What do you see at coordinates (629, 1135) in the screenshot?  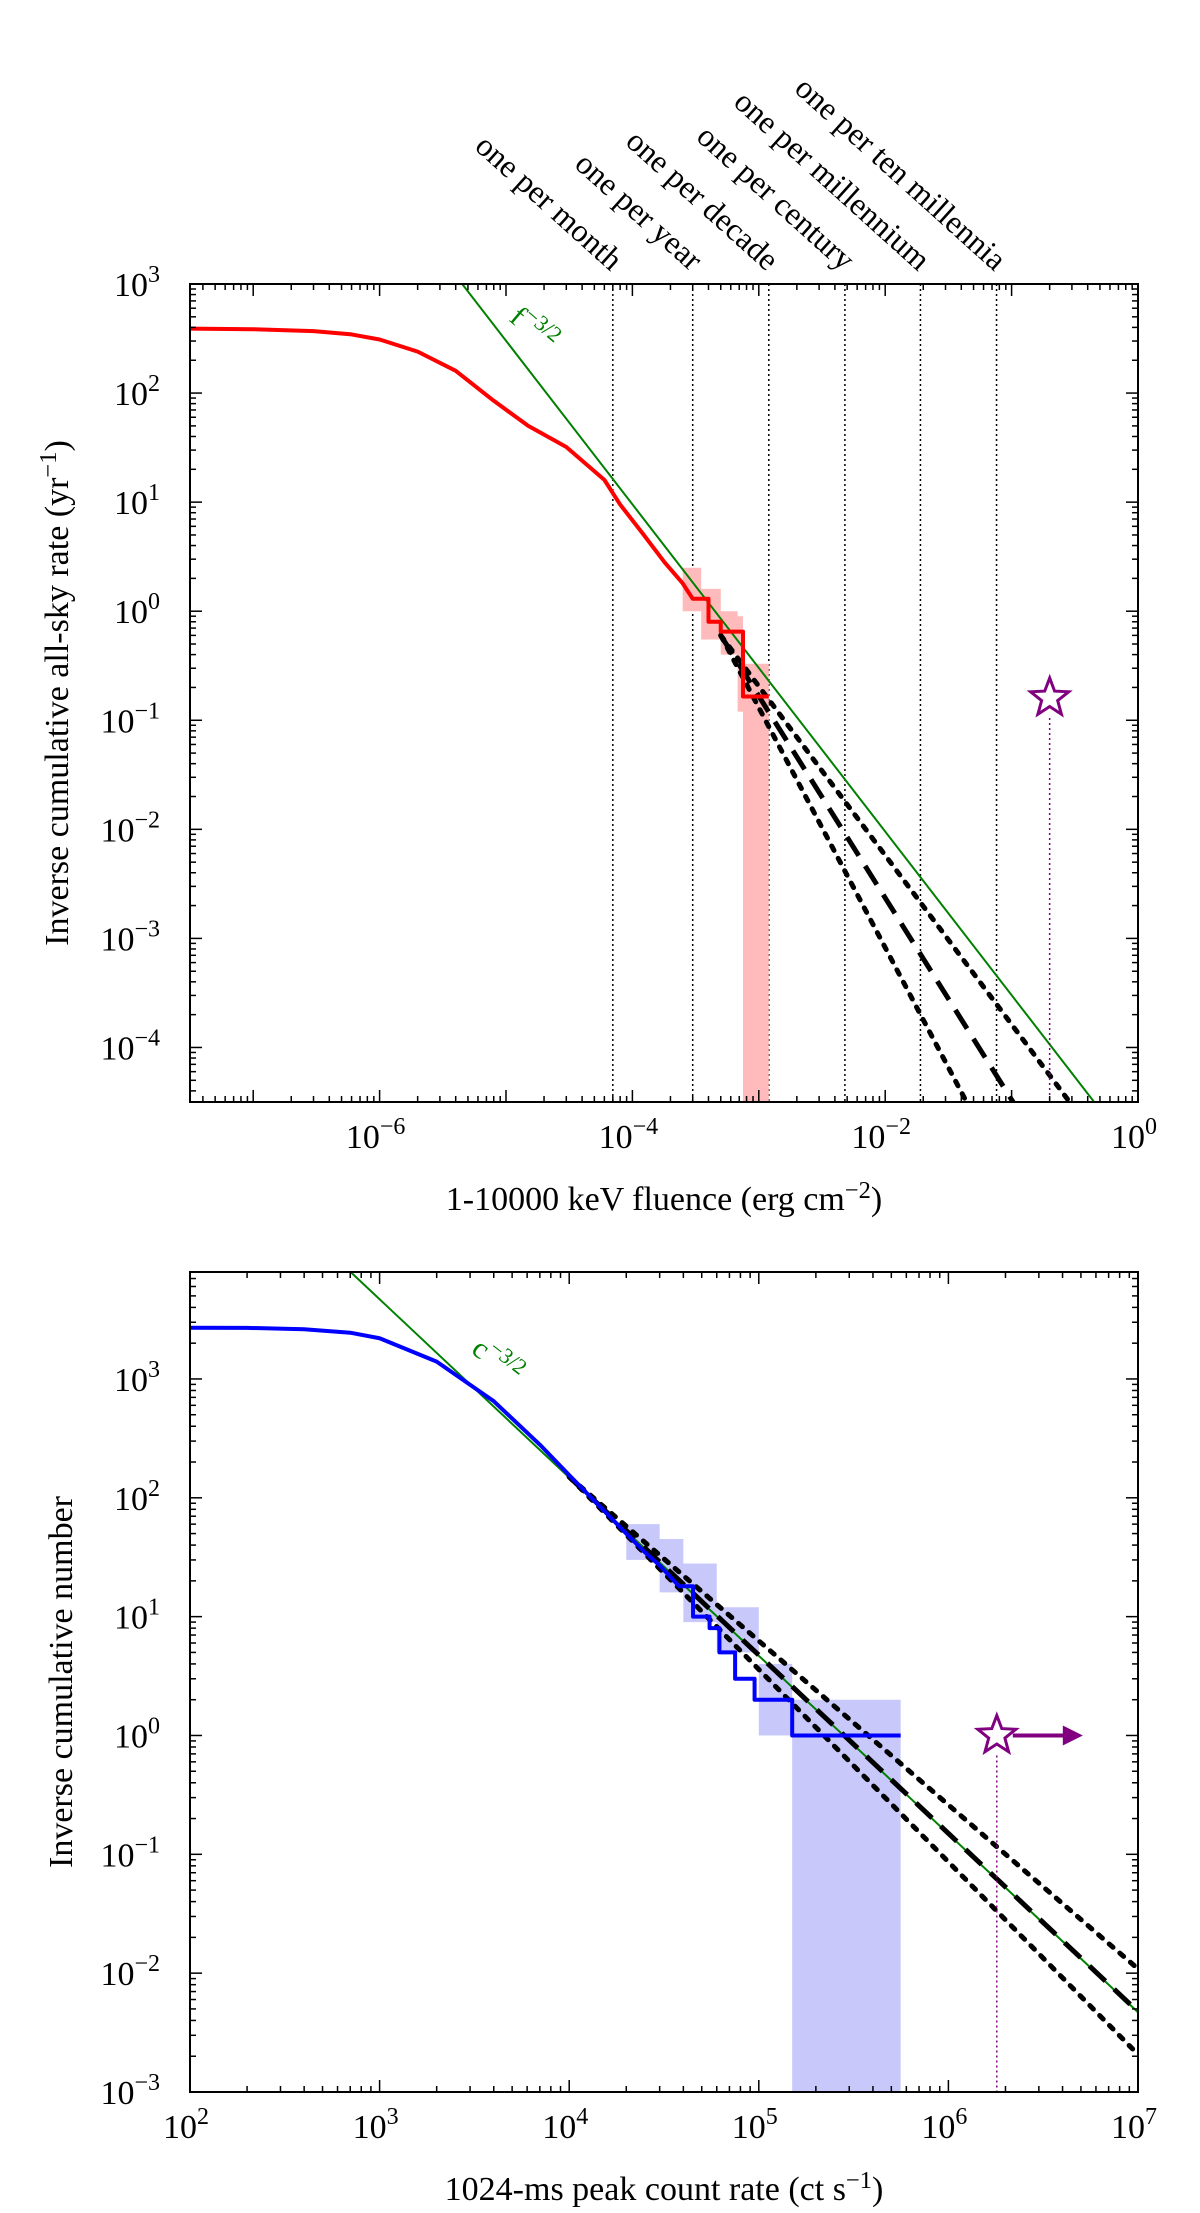 I see `x-tick-label: 10⁻⁴` at bounding box center [629, 1135].